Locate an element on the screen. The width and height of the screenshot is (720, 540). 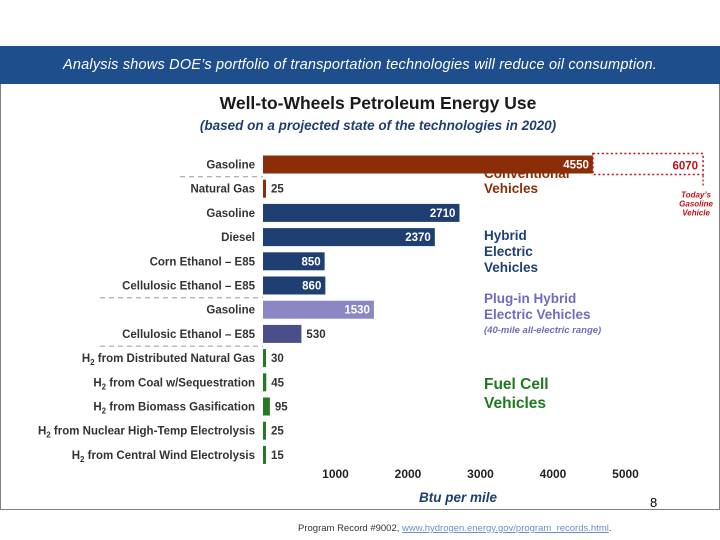
value-label: 2710 is located at coordinates (443, 214).